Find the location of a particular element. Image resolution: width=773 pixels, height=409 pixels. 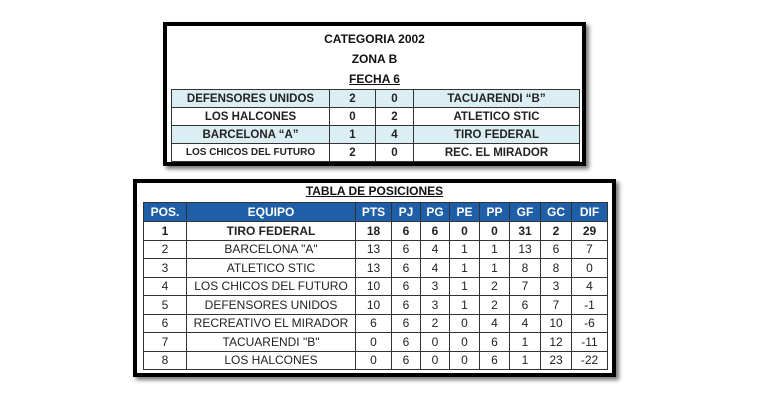

table-row: 8 LOS HALCONES 0 6 0 0 6 1 23 -22 is located at coordinates (375, 360).